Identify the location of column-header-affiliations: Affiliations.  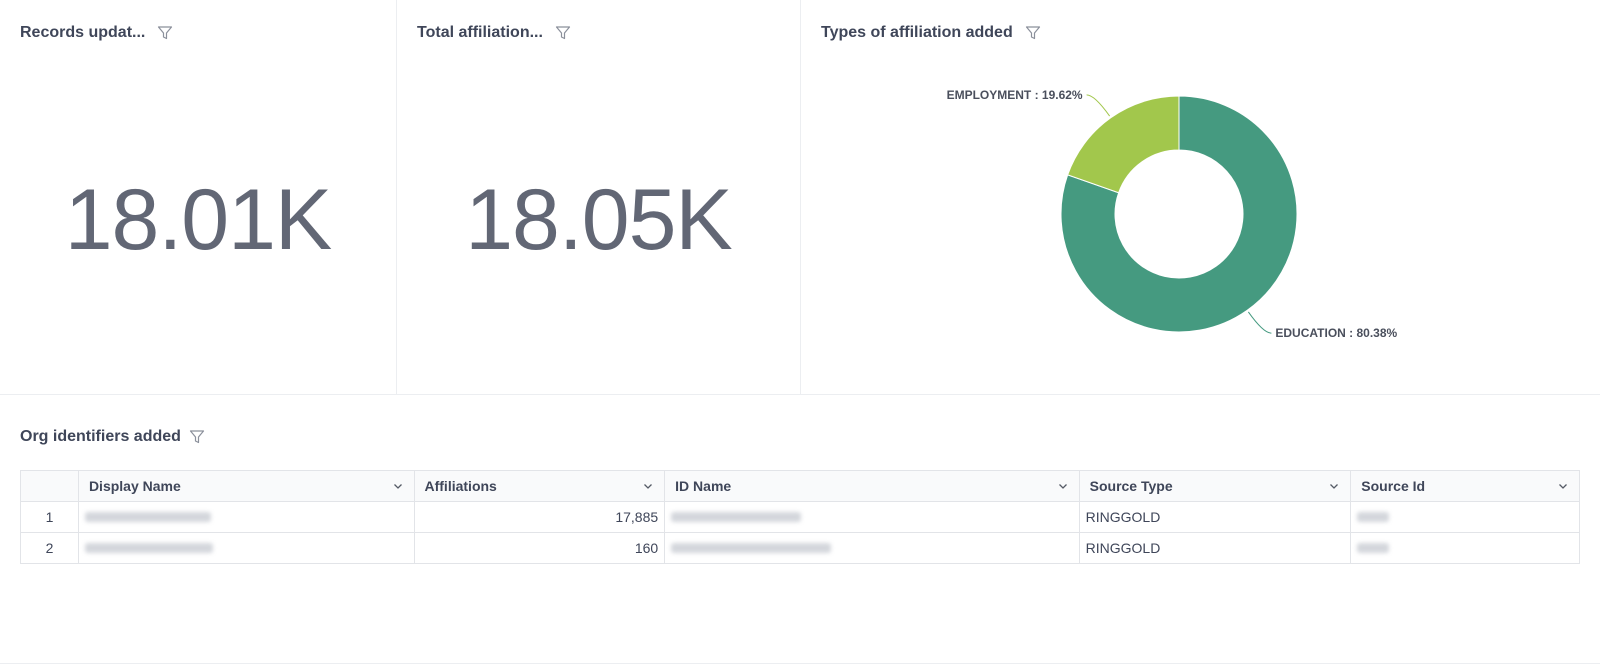
(539, 486).